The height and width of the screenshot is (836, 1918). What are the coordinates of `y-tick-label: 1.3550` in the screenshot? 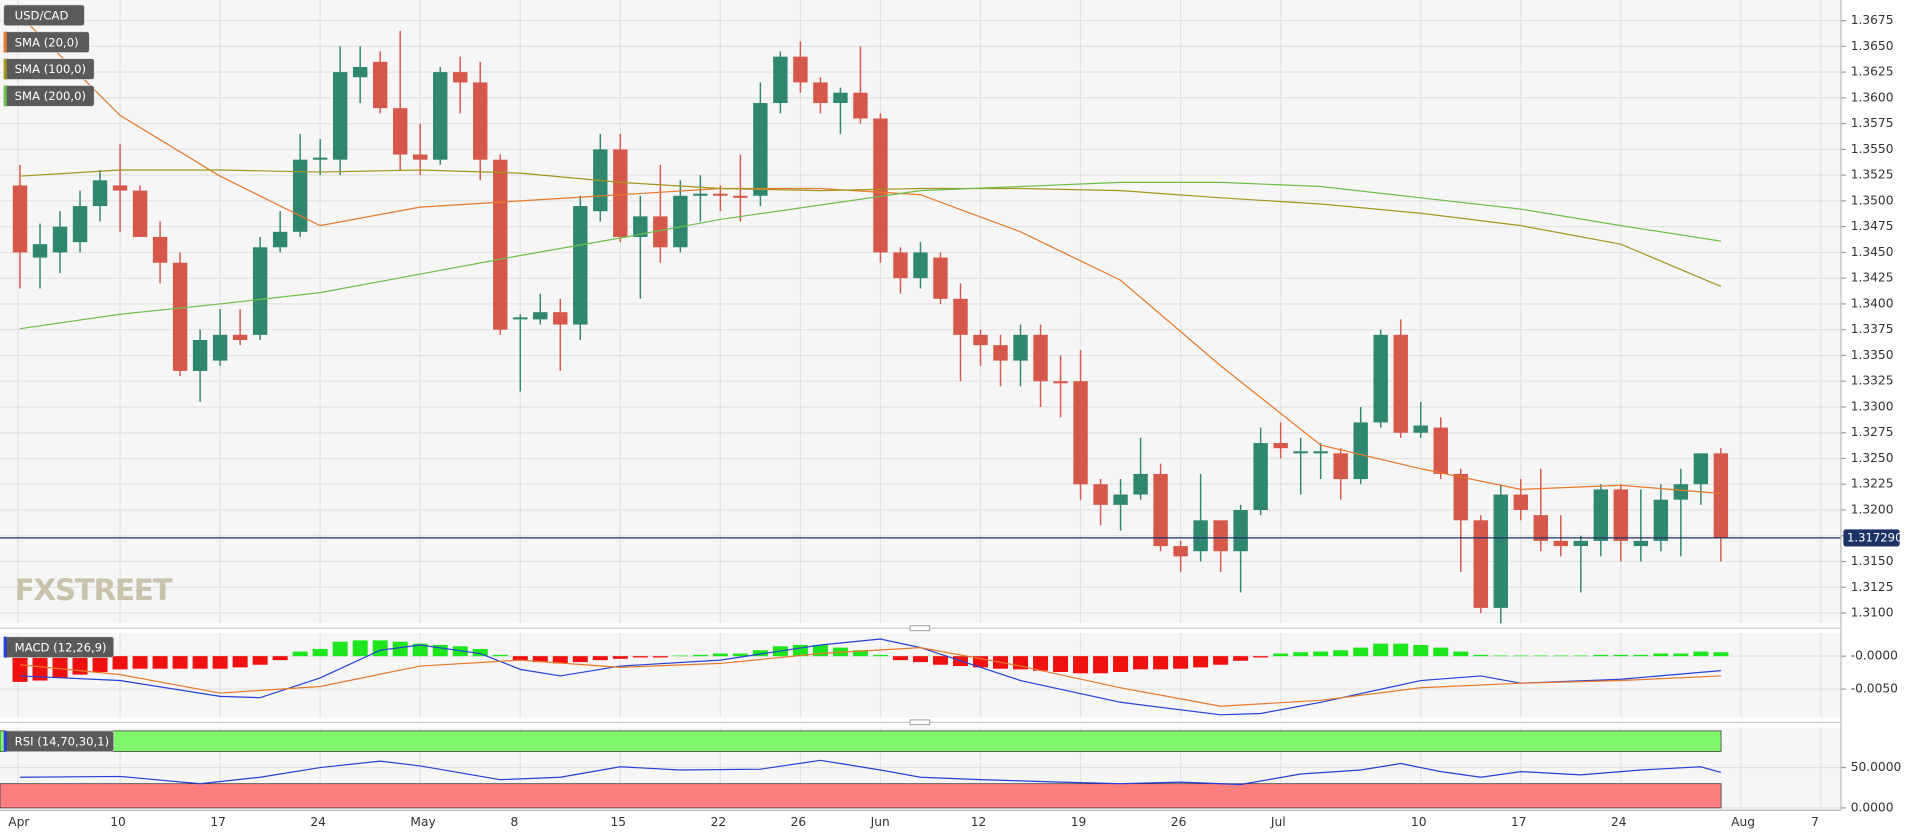 It's located at (1872, 149).